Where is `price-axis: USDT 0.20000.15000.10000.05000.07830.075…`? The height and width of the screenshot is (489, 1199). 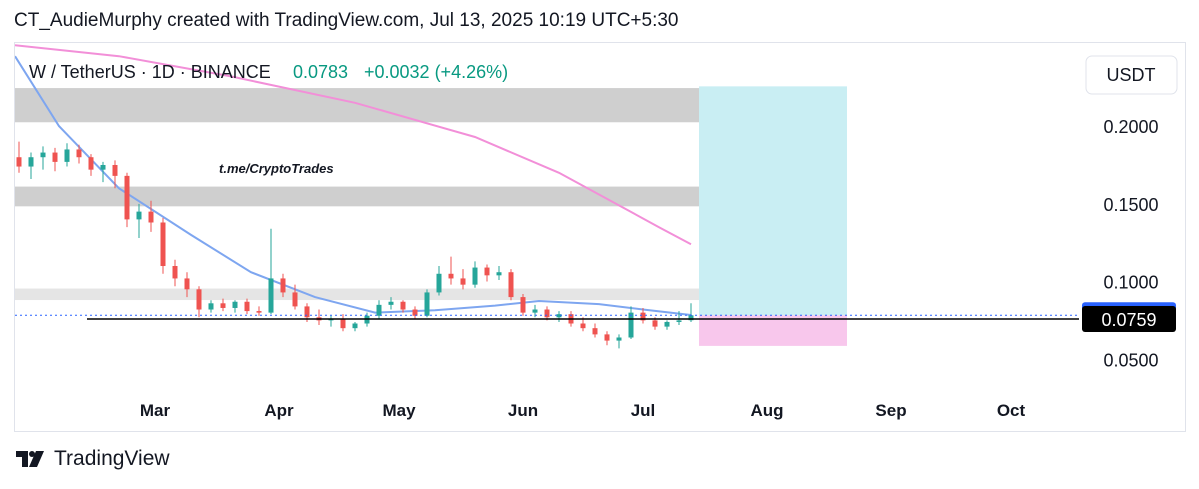
price-axis: USDT 0.20000.15000.10000.05000.07830.075… is located at coordinates (1130, 212).